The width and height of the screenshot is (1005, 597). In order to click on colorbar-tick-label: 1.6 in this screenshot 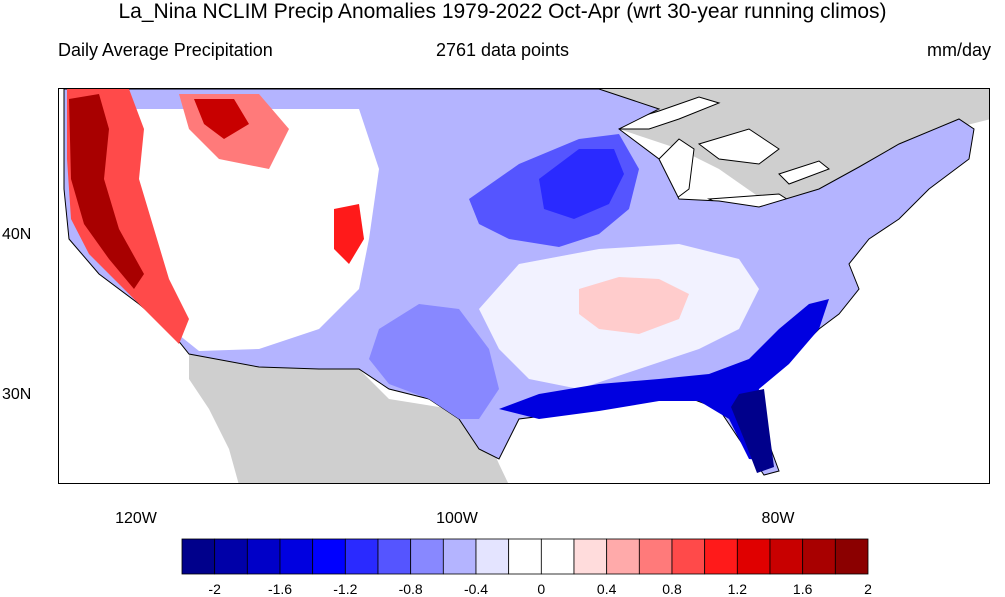, I will do `click(802, 589)`.